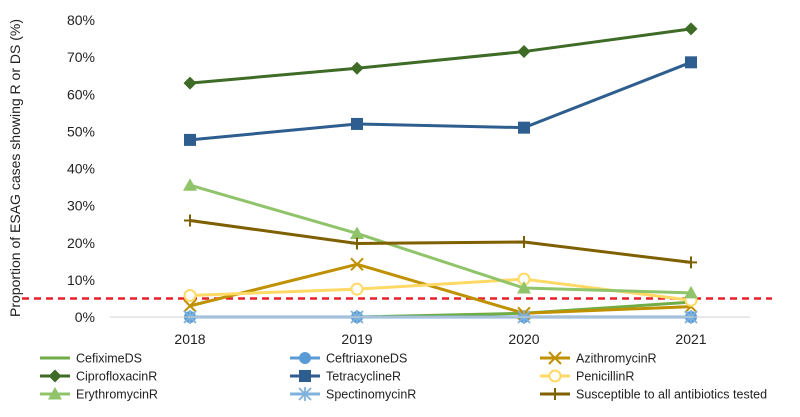  What do you see at coordinates (81, 94) in the screenshot?
I see `y-tick-label: 60%` at bounding box center [81, 94].